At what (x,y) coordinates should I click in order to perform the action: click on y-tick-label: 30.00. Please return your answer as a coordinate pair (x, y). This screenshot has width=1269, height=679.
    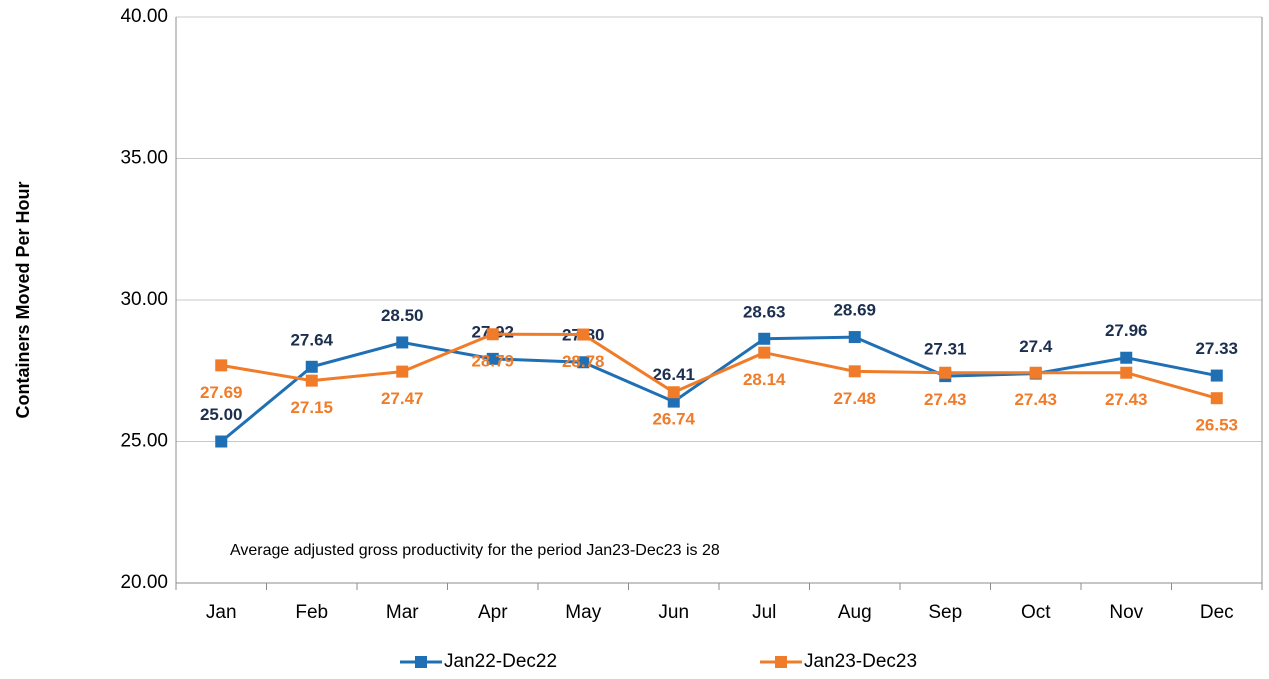
    Looking at the image, I should click on (144, 299).